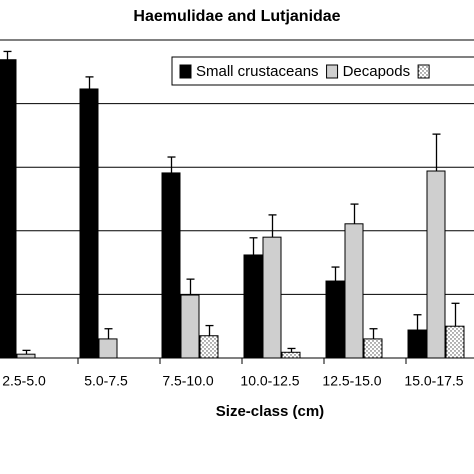 The image size is (474, 474). What do you see at coordinates (270, 411) in the screenshot?
I see `x-axis-label: Size-class (cm)` at bounding box center [270, 411].